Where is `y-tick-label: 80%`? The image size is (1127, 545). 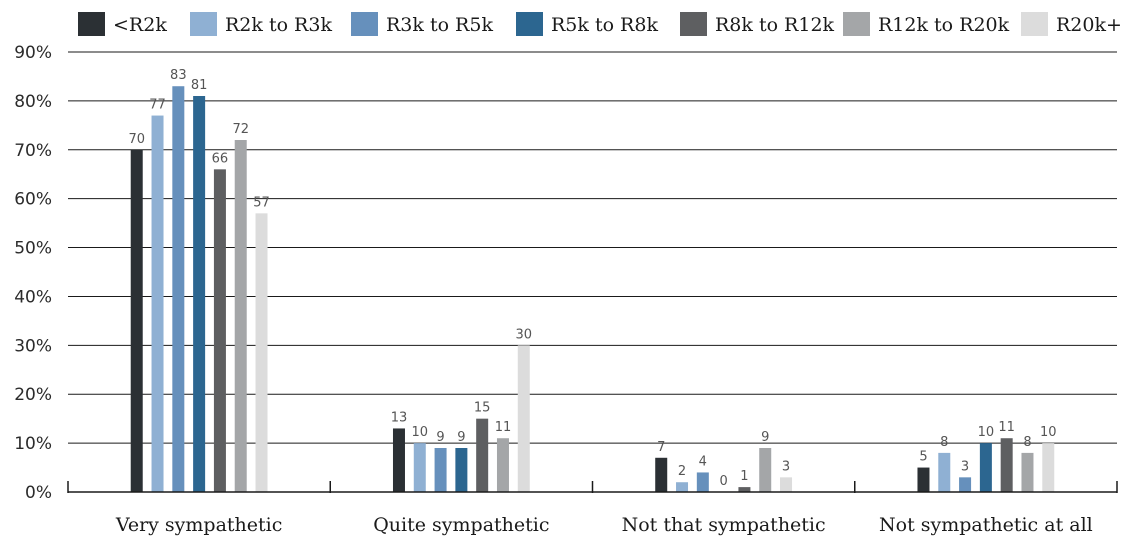 y-tick-label: 80% is located at coordinates (33, 102).